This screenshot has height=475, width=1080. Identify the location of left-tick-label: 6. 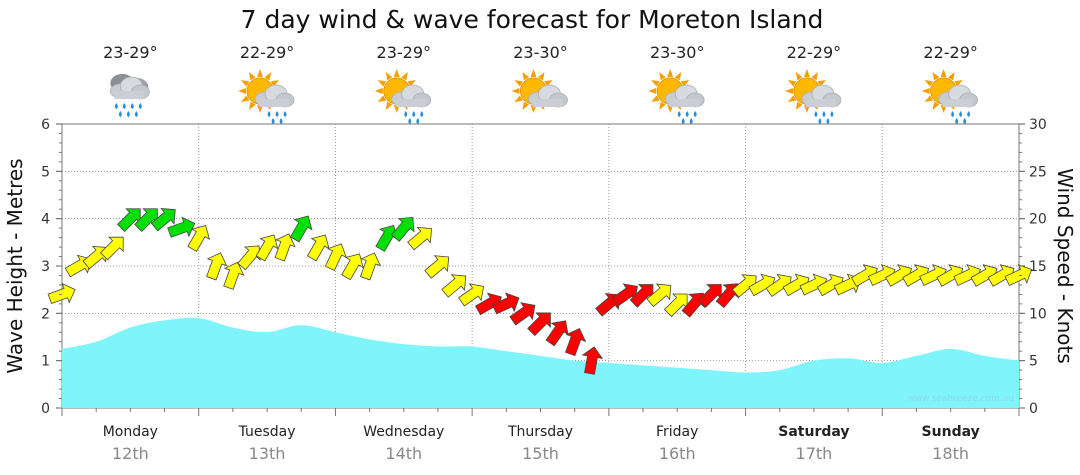
(45, 125).